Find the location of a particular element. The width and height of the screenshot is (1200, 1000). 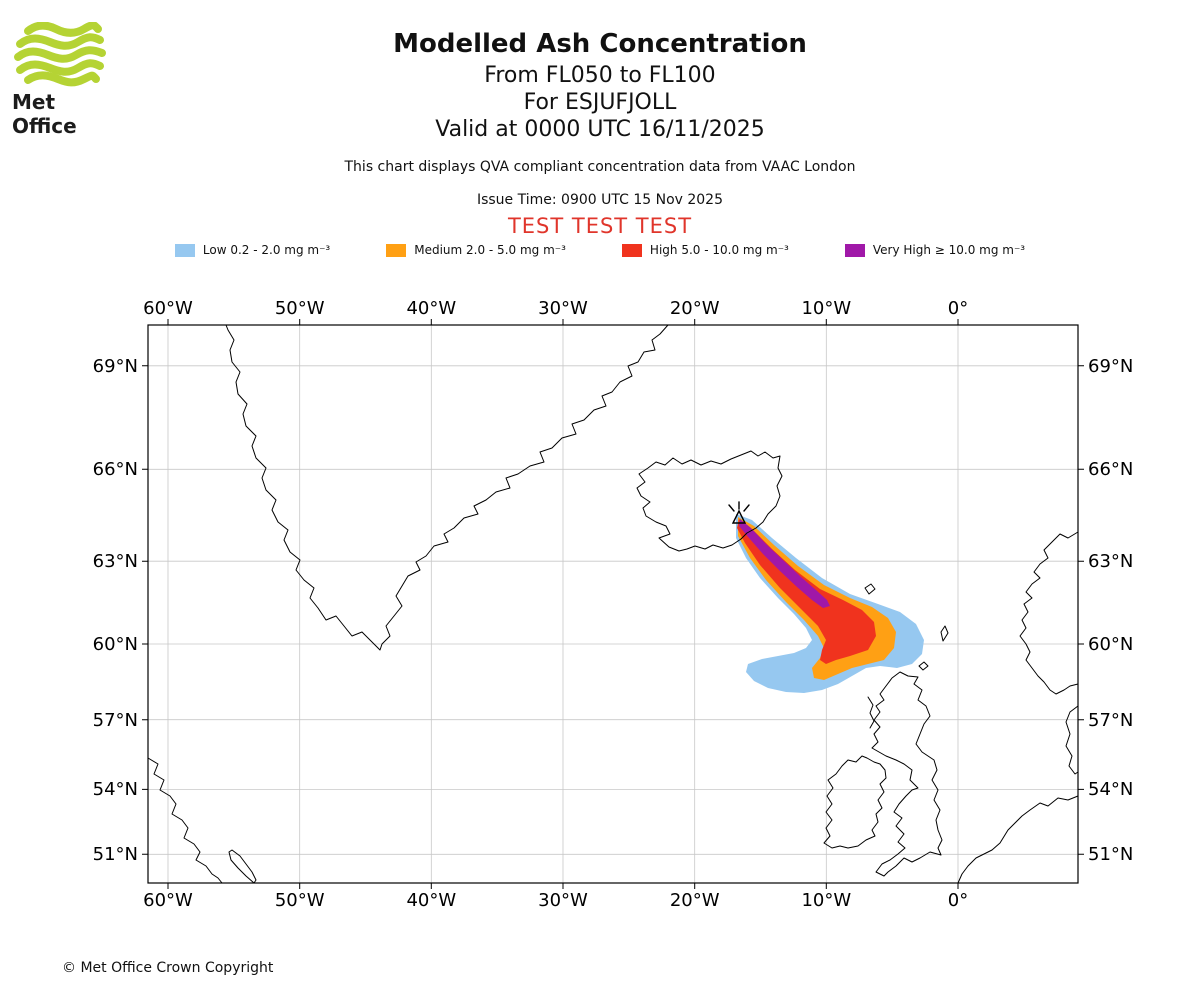

legend-swatch-high is located at coordinates (631, 250).